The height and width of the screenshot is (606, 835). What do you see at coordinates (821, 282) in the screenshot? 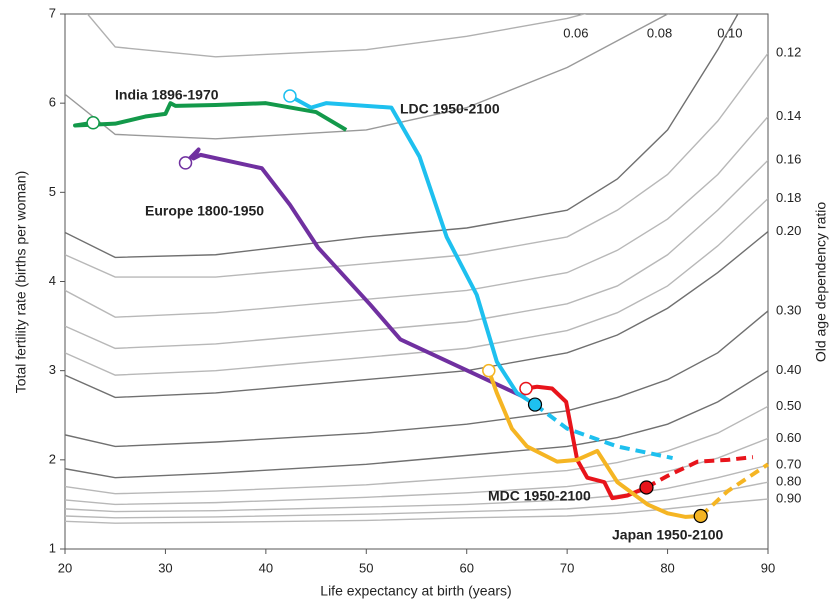
I see `y2-axis-title: Old age dependency ratio` at bounding box center [821, 282].